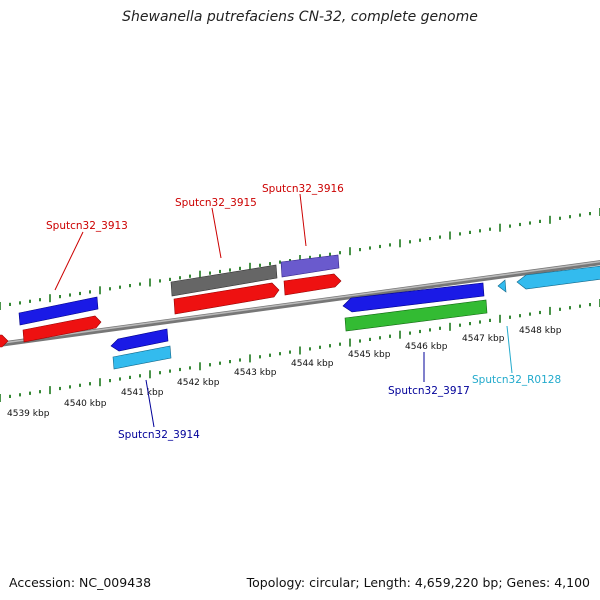  I want to click on gene-Sputcn32_3913-blue, so click(58, 311).